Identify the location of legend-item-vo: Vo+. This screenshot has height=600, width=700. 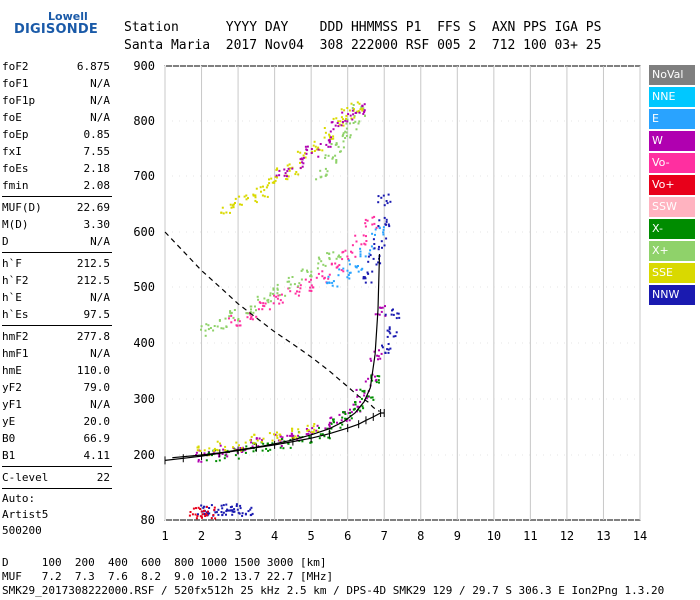
(672, 185).